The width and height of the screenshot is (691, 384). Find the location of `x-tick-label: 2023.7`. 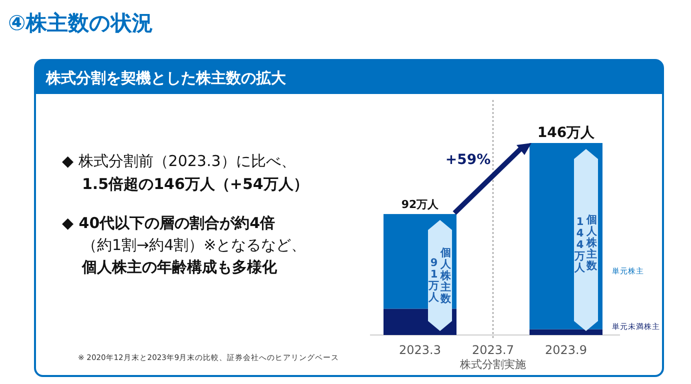

x-tick-label: 2023.7 is located at coordinates (493, 350).